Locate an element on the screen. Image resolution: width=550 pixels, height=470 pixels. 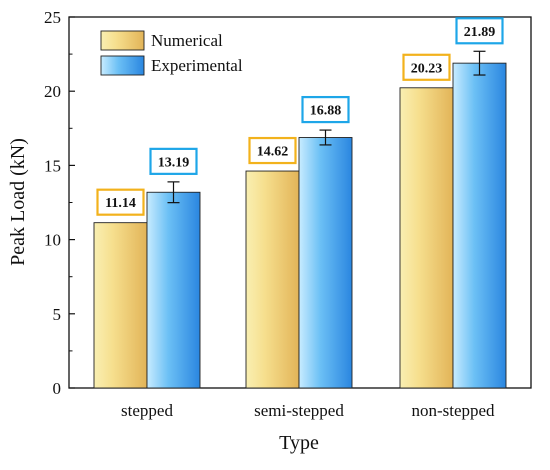
data-label-experimental-stepped: 13.19 is located at coordinates (174, 162).